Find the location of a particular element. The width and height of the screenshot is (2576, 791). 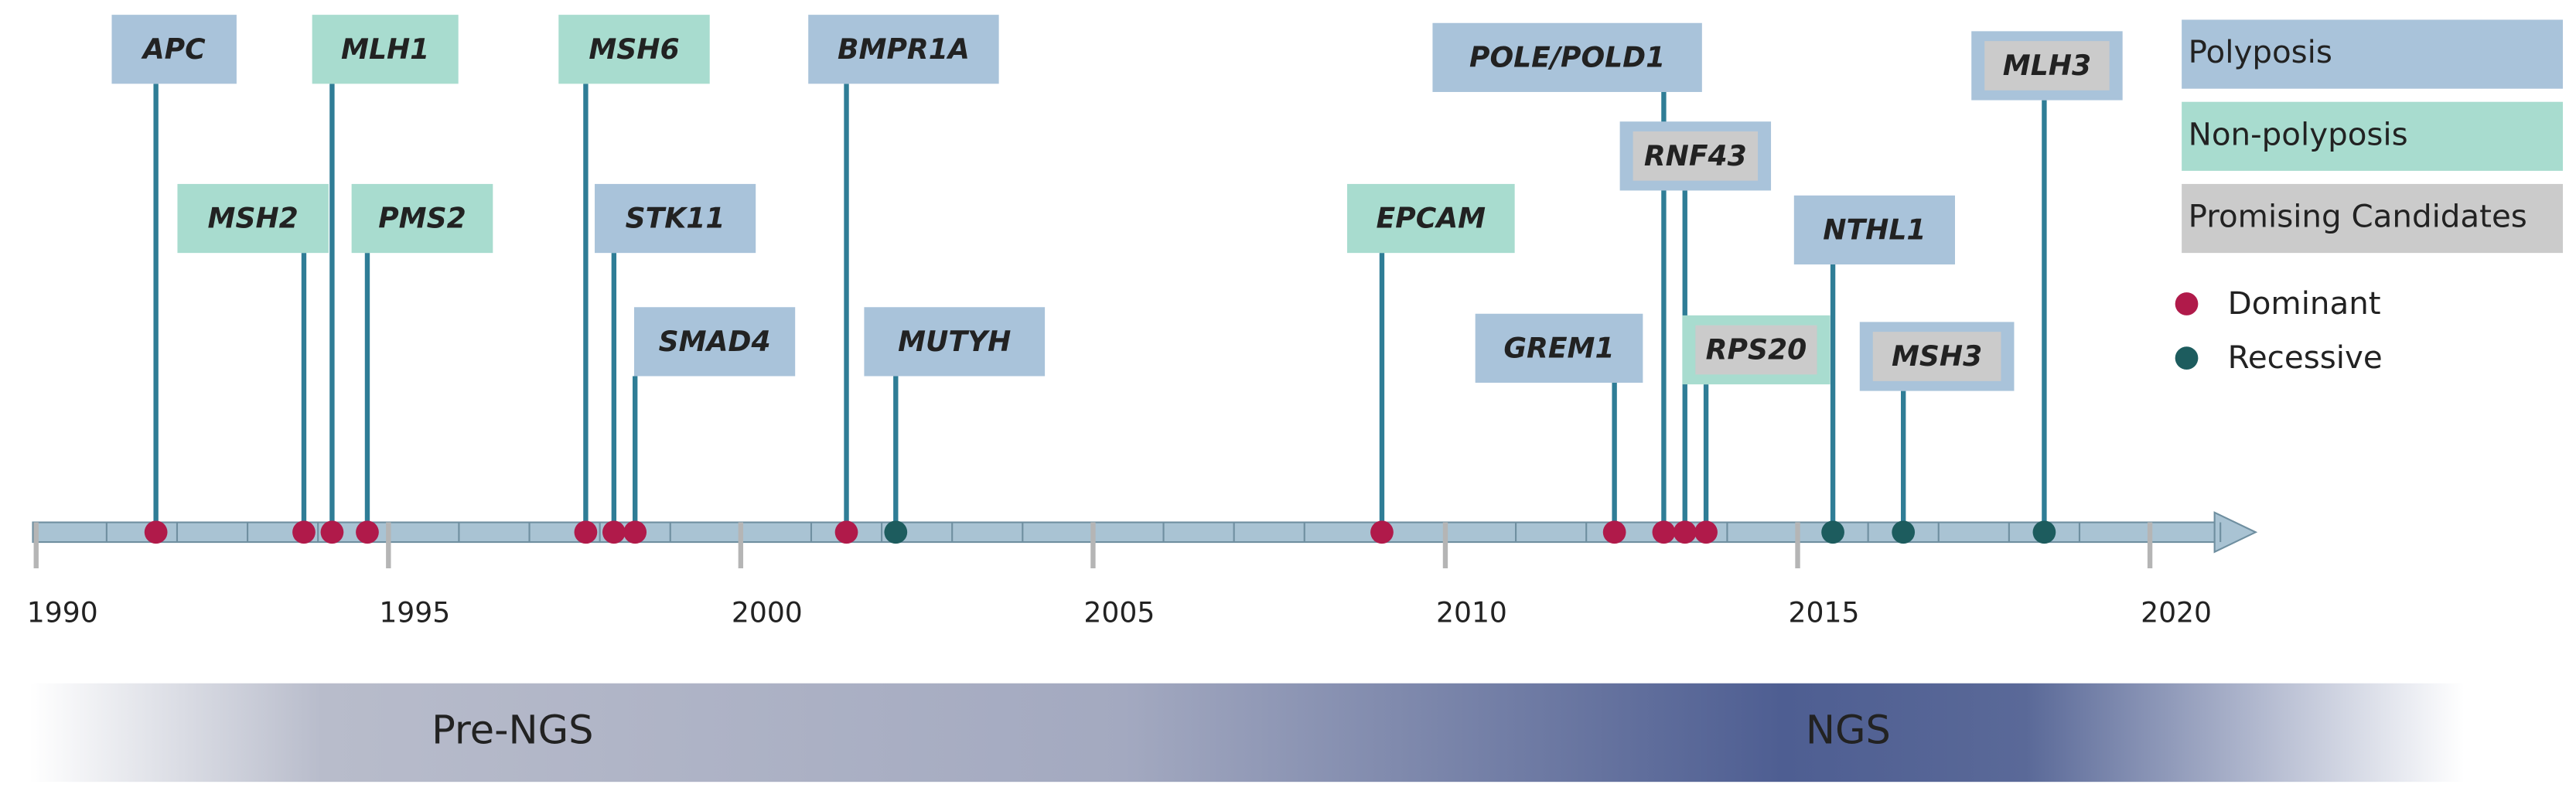

gene-label: SMAD4 is located at coordinates (715, 341).